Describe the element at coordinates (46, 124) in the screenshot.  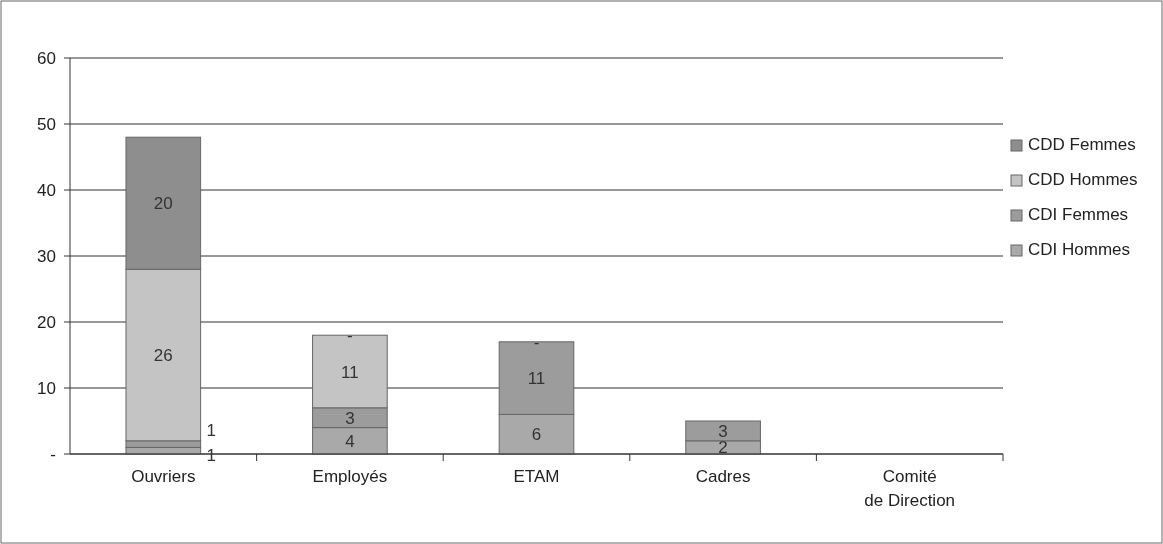
I see `y-tick-label: 50` at that location.